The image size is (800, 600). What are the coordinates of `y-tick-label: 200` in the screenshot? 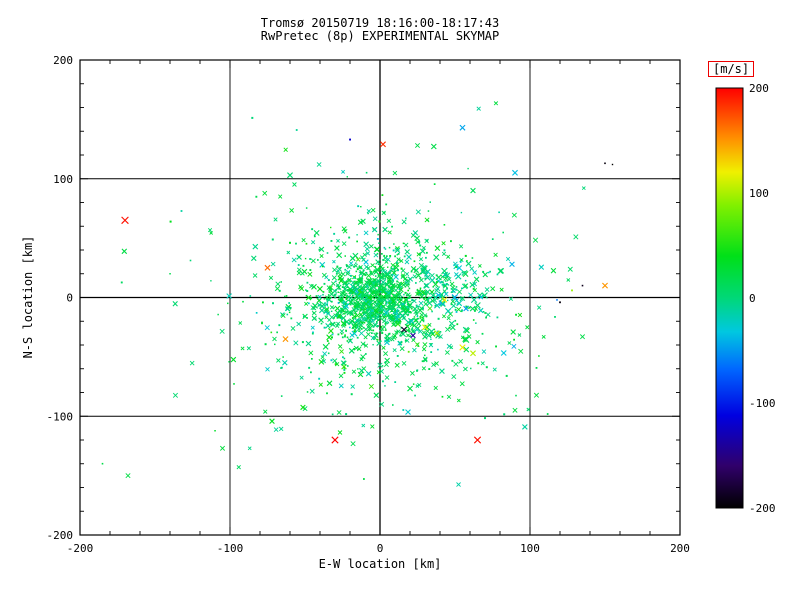 It's located at (63, 60).